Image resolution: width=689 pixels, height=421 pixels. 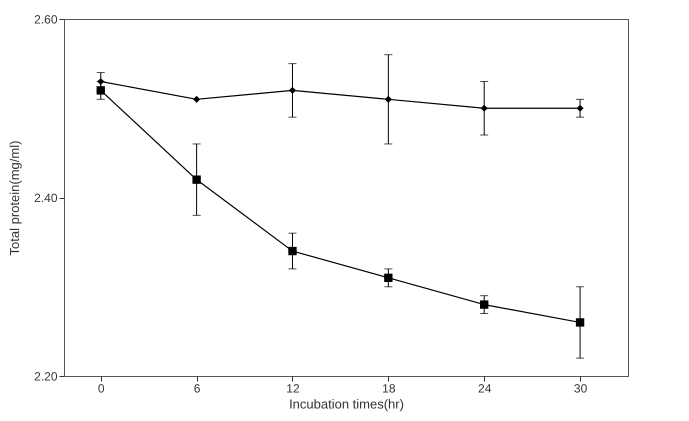 I want to click on x-tick-label: 6, so click(x=197, y=389).